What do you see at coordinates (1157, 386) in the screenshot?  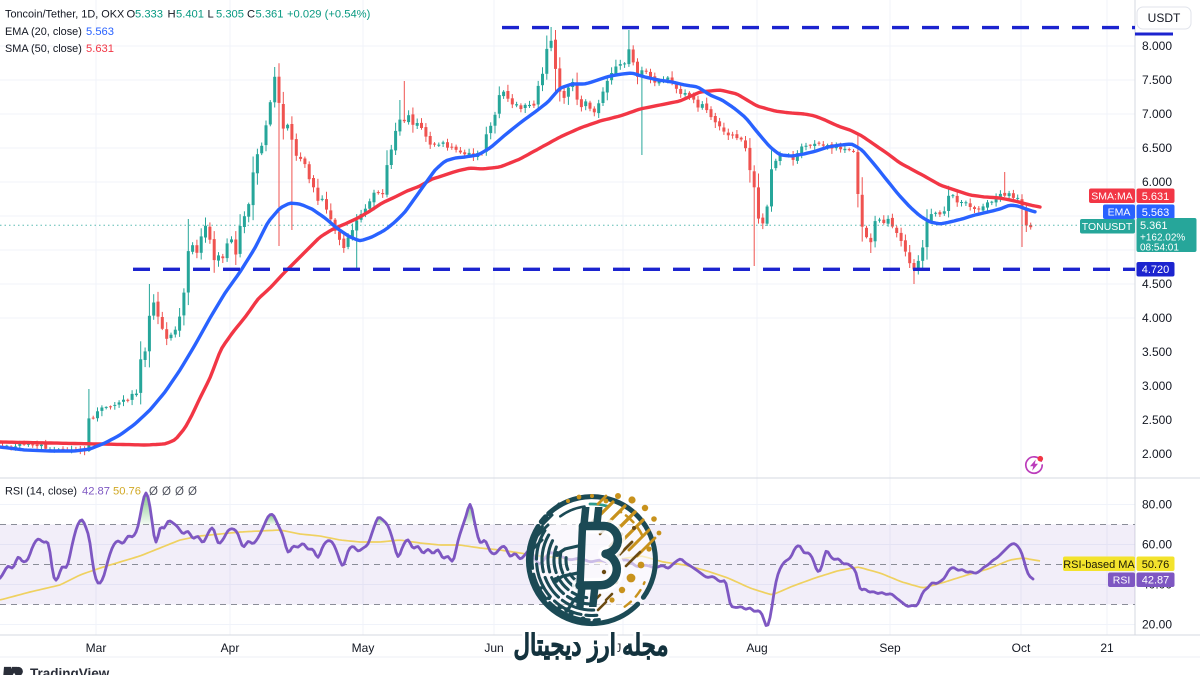 I see `svg-text: 3.000` at bounding box center [1157, 386].